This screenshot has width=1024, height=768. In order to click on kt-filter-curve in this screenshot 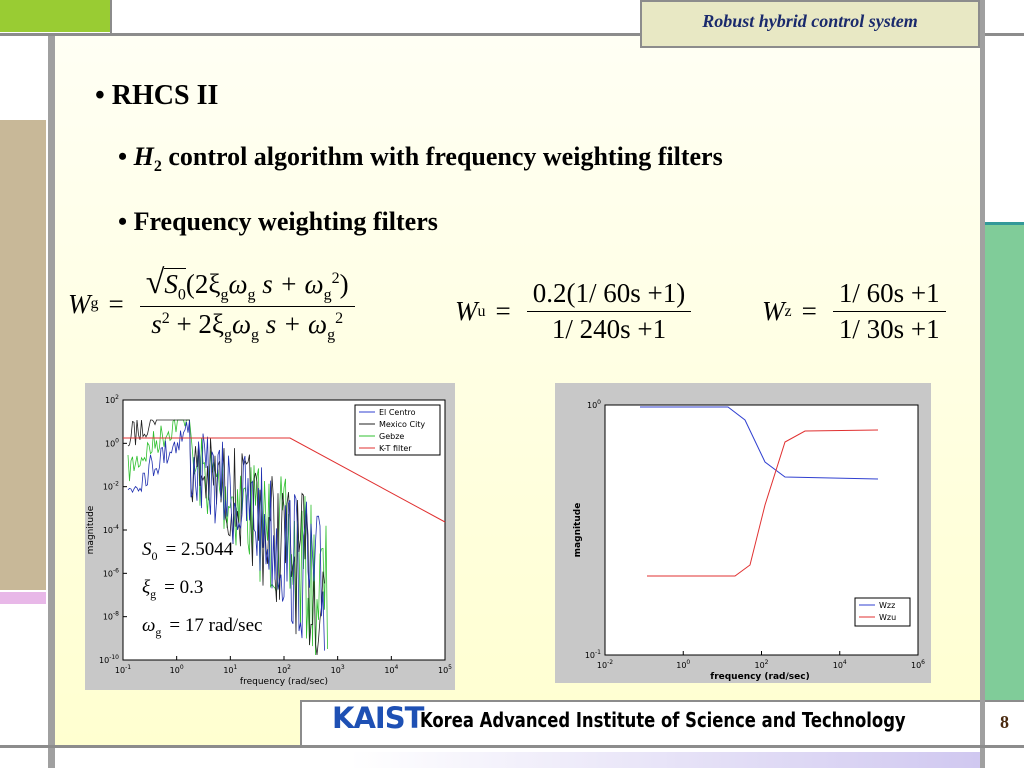, I will do `click(284, 480)`.